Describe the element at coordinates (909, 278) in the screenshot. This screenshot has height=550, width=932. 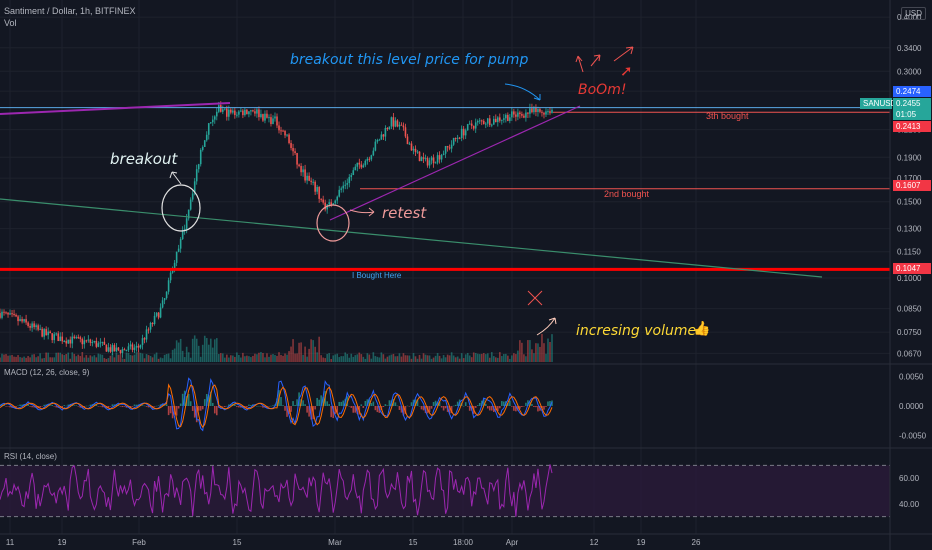
I see `price-tick-10: 0.1000` at that location.